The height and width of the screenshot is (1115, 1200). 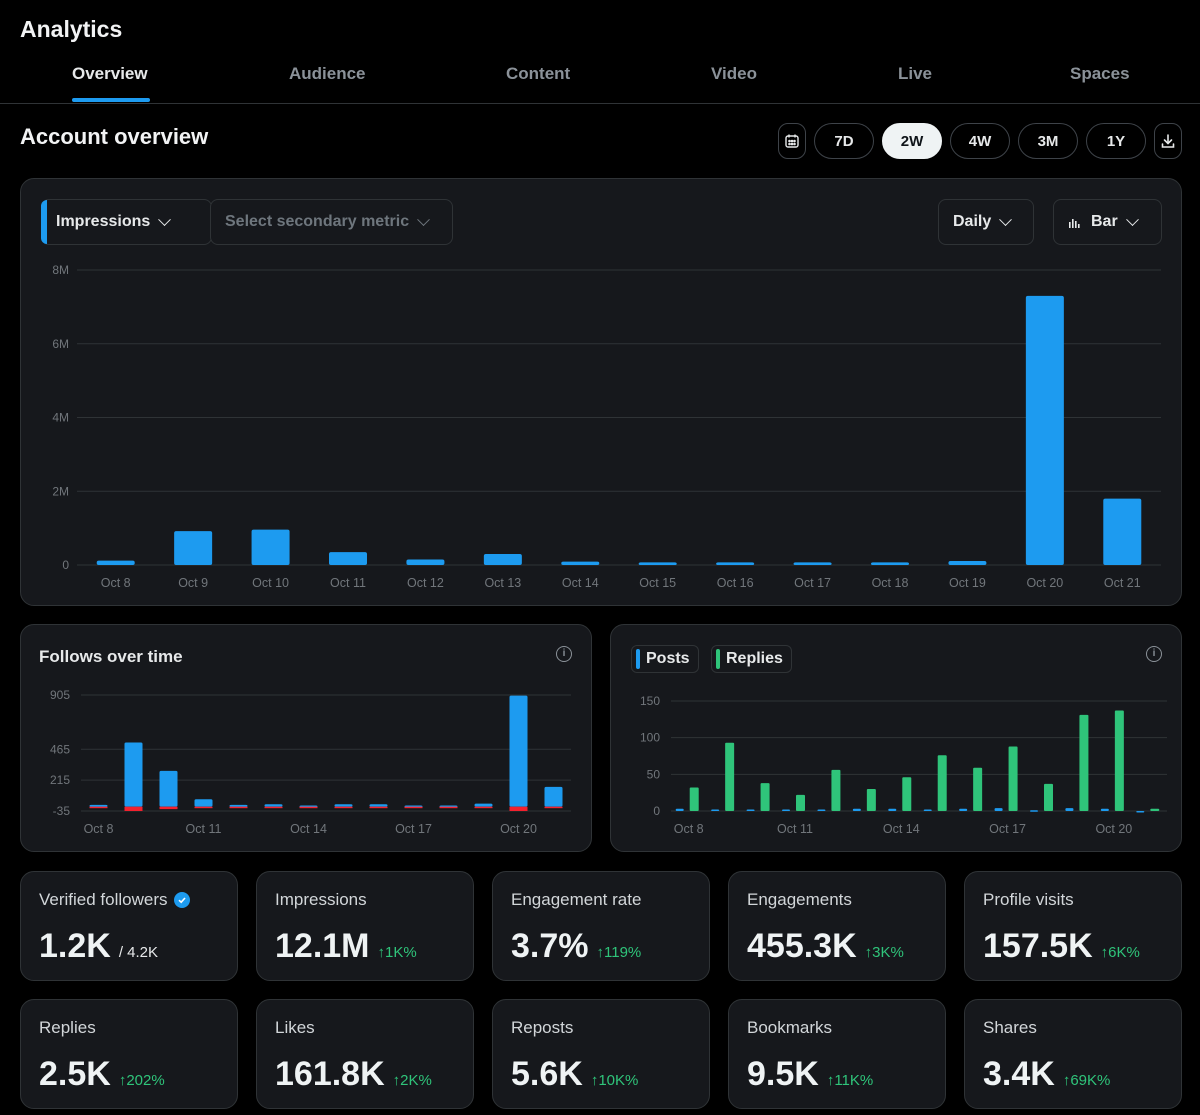 What do you see at coordinates (657, 583) in the screenshot?
I see `x-tick-label: Oct 15` at bounding box center [657, 583].